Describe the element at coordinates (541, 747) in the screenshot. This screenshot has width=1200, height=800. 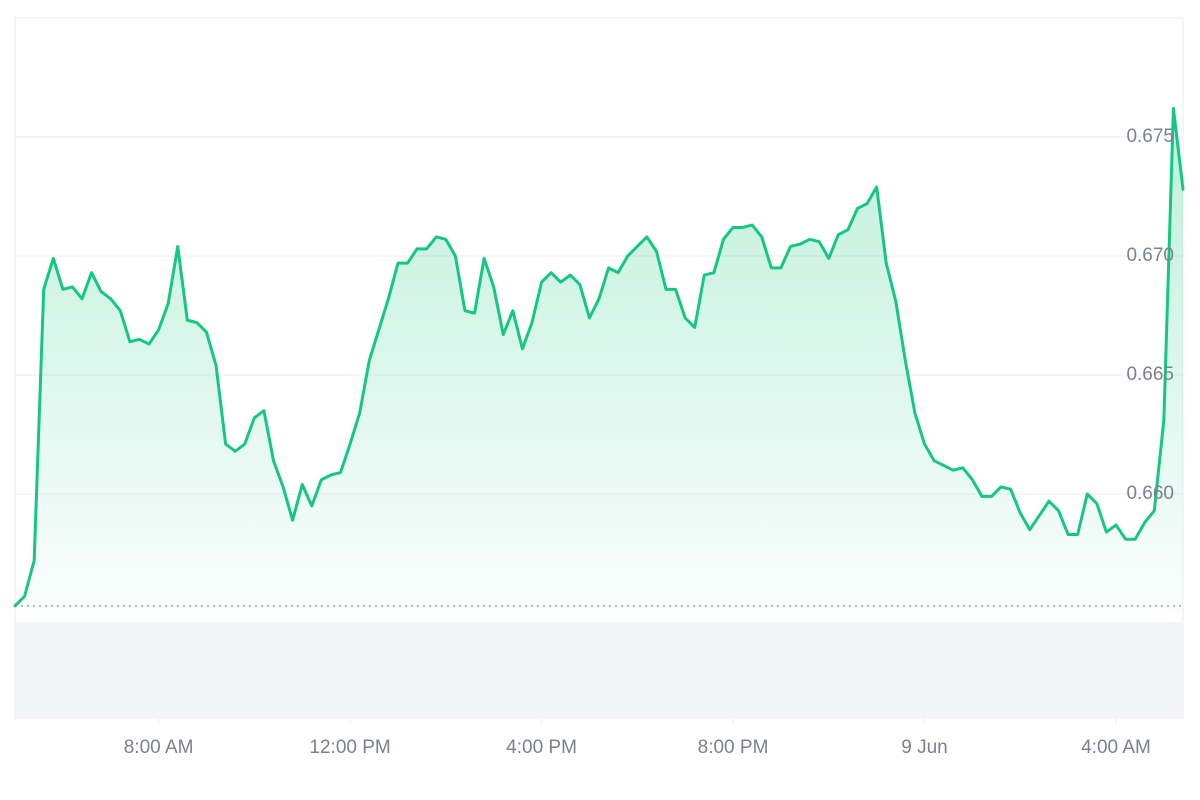
I see `x-tick-label: 4:00 PM` at that location.